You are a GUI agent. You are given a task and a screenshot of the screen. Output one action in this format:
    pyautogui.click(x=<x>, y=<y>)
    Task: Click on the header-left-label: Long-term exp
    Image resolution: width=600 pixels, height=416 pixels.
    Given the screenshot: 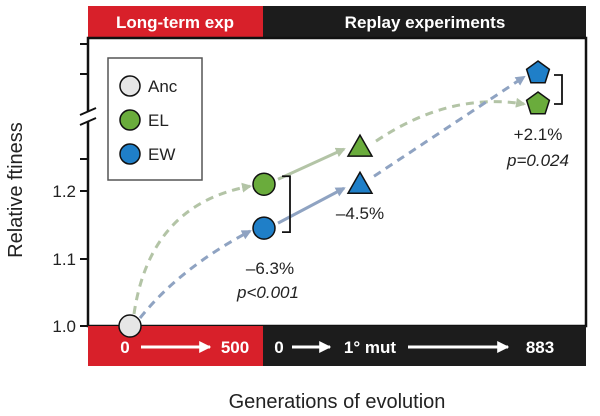 What is the action you would take?
    pyautogui.click(x=175, y=22)
    